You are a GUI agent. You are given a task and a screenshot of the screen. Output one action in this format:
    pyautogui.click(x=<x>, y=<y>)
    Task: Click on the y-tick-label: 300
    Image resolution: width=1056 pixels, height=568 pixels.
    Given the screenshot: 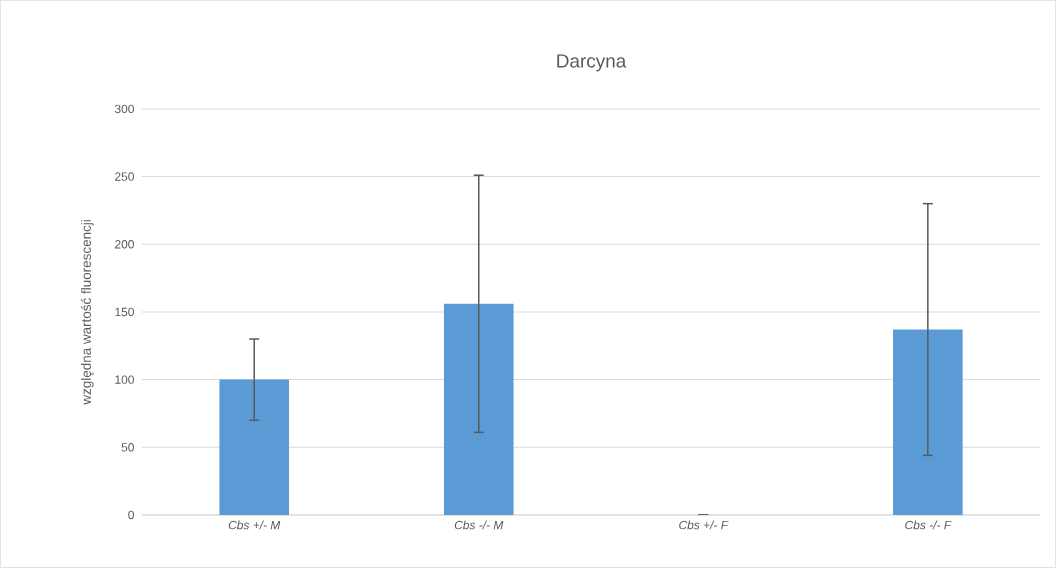 What is the action you would take?
    pyautogui.click(x=124, y=109)
    